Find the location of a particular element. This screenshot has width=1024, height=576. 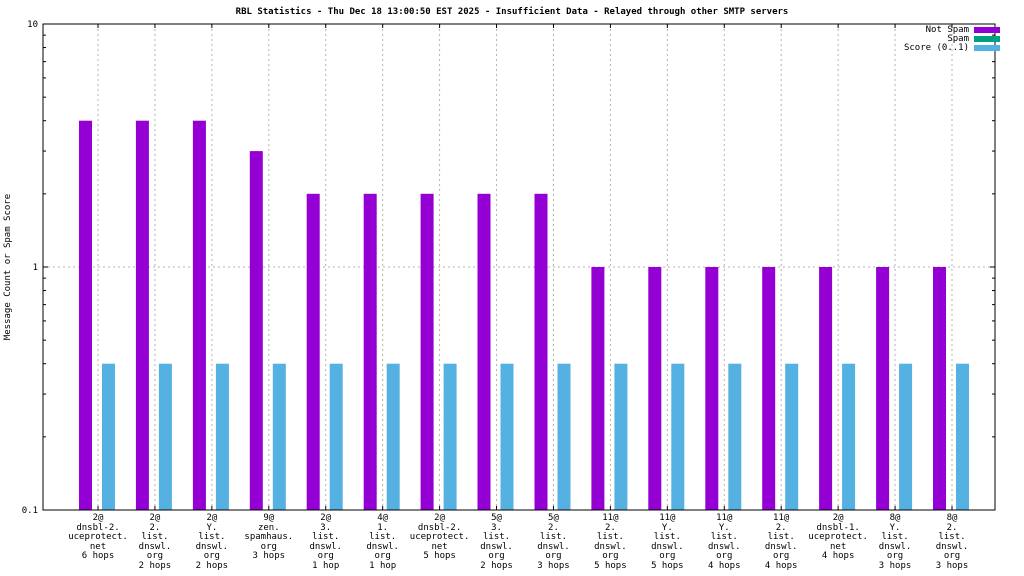

legend-swatch-not-spam is located at coordinates (987, 30).